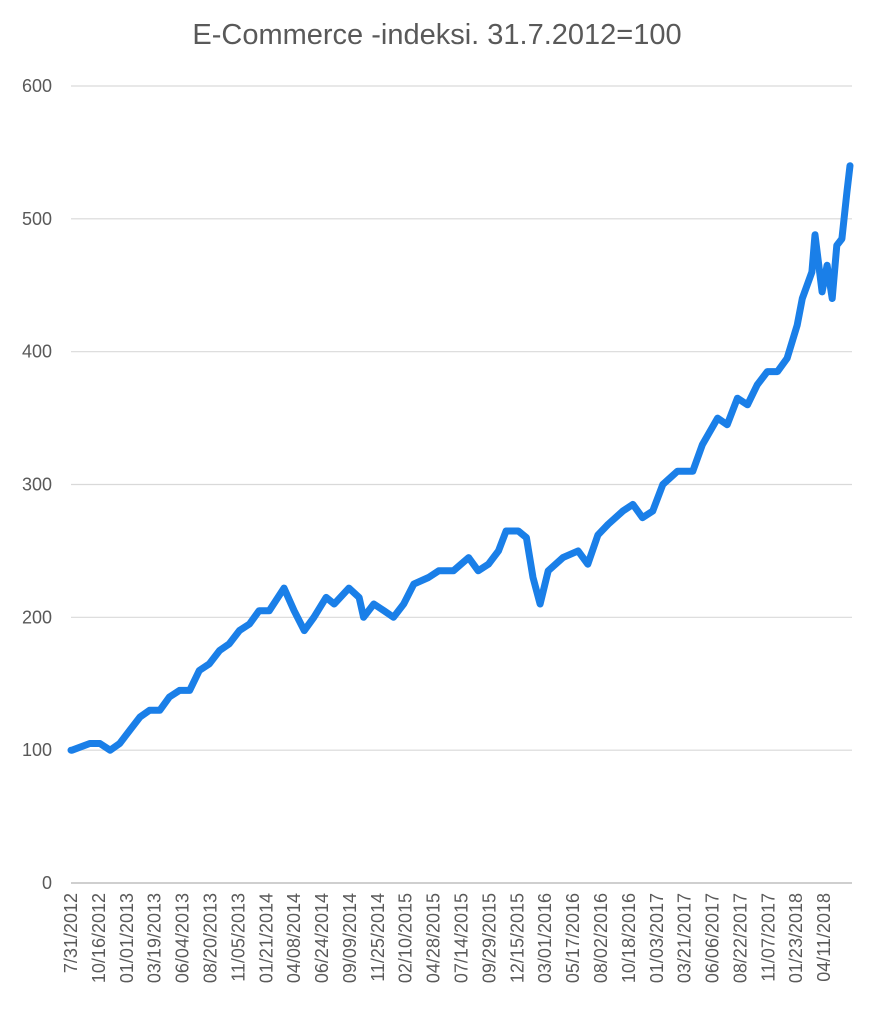 Image resolution: width=874 pixels, height=1026 pixels. Describe the element at coordinates (685, 938) in the screenshot. I see `x-tick-label: 03/21/2017` at that location.